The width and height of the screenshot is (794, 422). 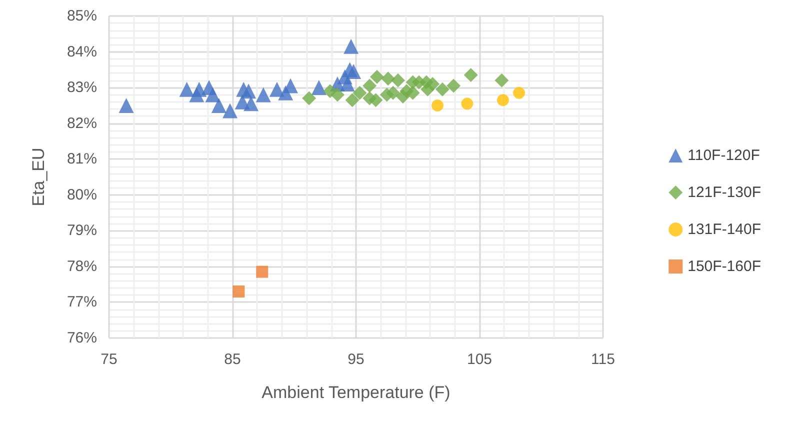 What do you see at coordinates (724, 229) in the screenshot?
I see `legend-label: 131F-140F` at bounding box center [724, 229].